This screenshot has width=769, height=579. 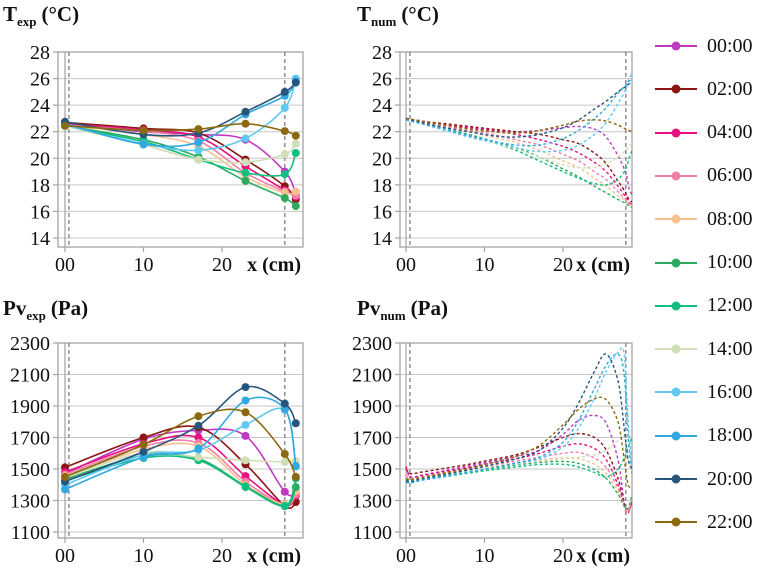 I want to click on title-unit: (Pa), so click(x=69, y=308).